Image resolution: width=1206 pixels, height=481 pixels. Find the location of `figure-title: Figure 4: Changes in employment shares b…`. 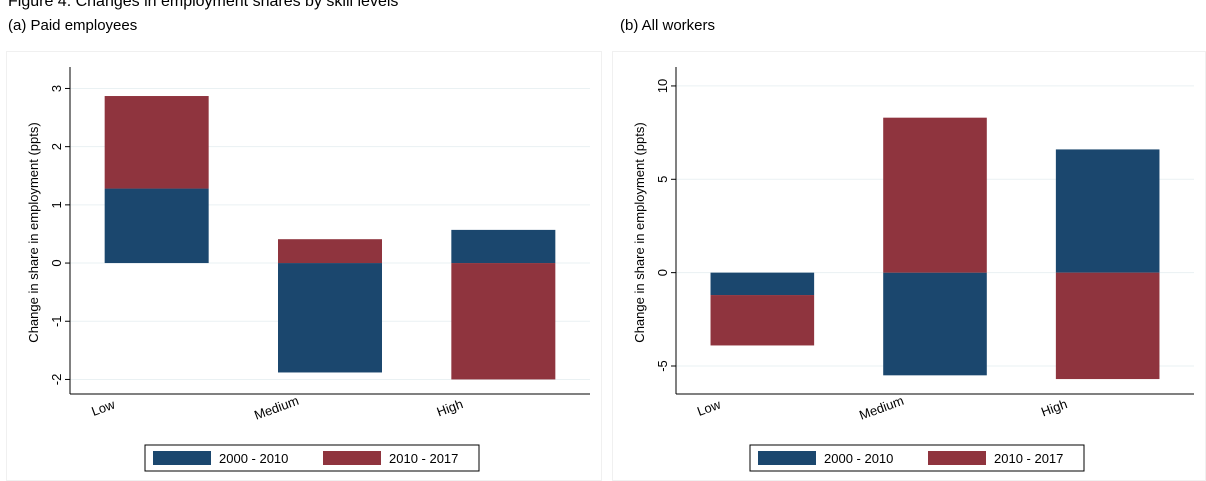

figure-title: Figure 4: Changes in employment shares b… is located at coordinates (203, 5).